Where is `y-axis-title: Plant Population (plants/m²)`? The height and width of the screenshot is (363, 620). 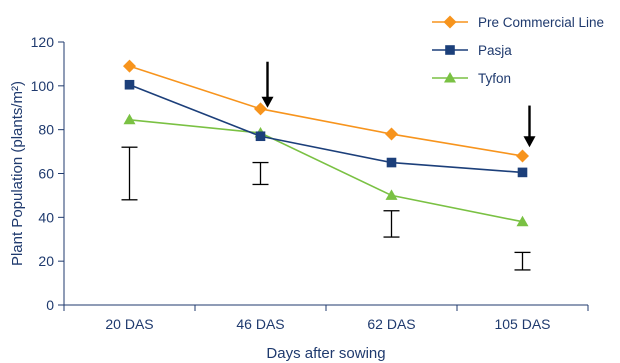
y-axis-title: Plant Population (plants/m²) is located at coordinates (17, 173).